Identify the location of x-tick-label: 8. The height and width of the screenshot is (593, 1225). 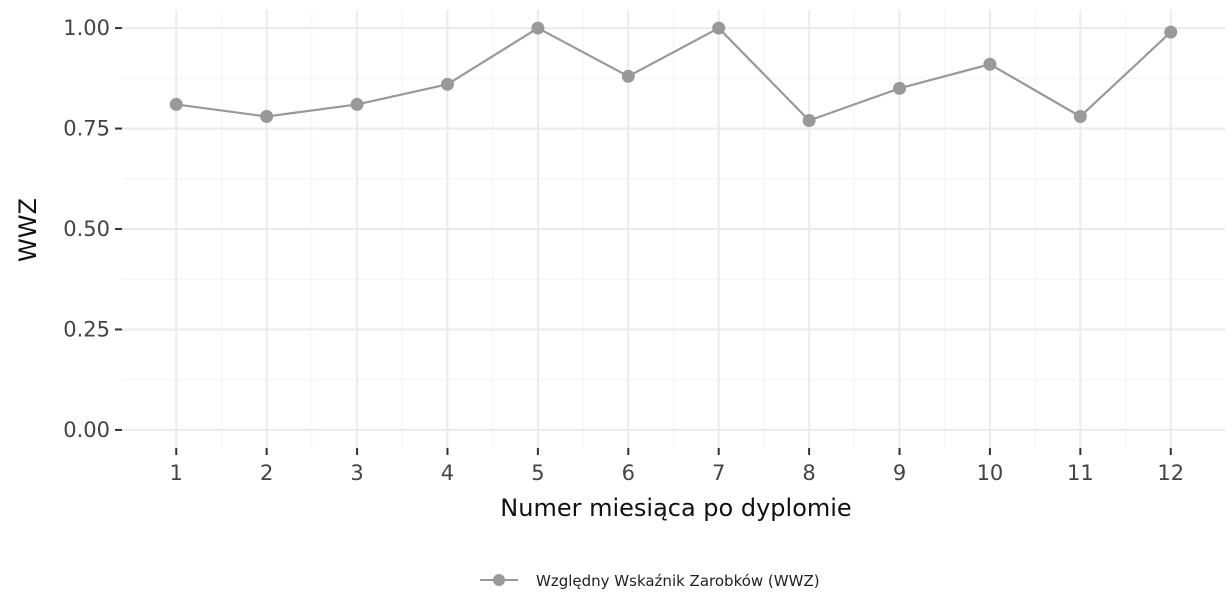
(808, 473).